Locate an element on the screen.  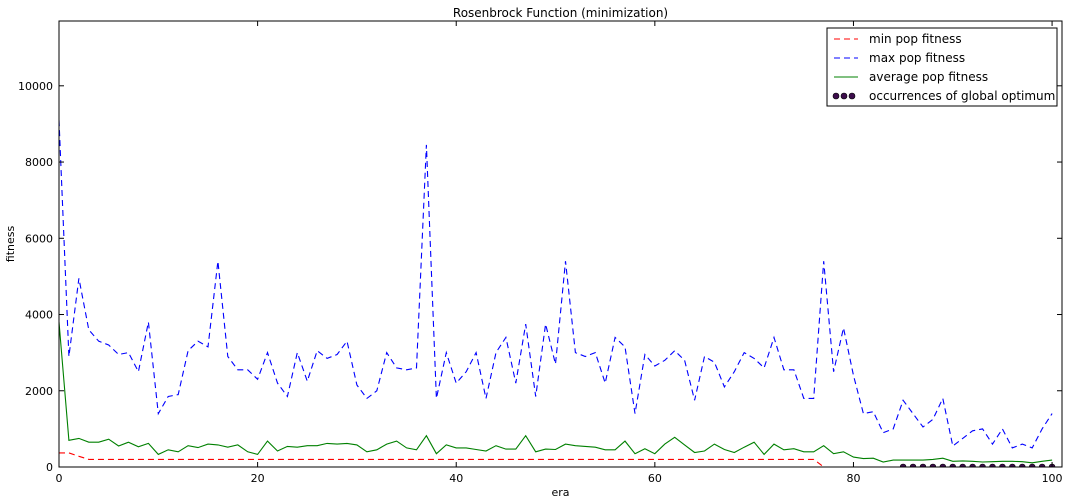
legend-label: min pop fitness is located at coordinates (915, 39).